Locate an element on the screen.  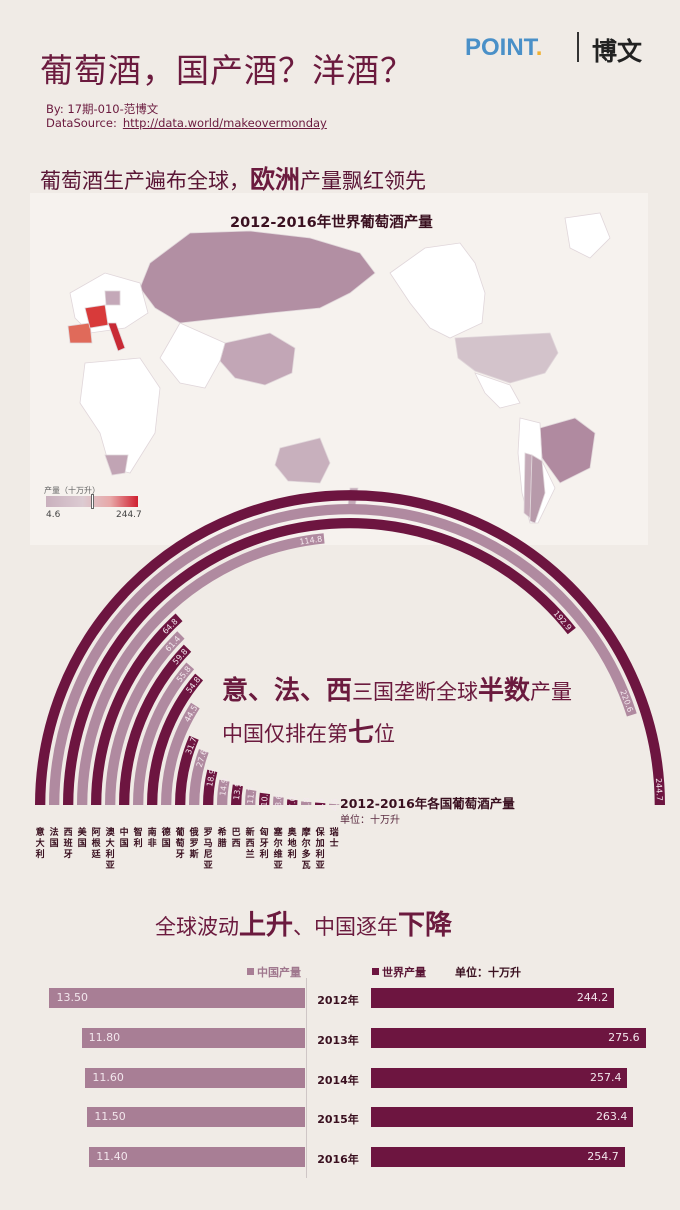
section2-sub-text: 中国仅排在第 is located at coordinates (285, 734).